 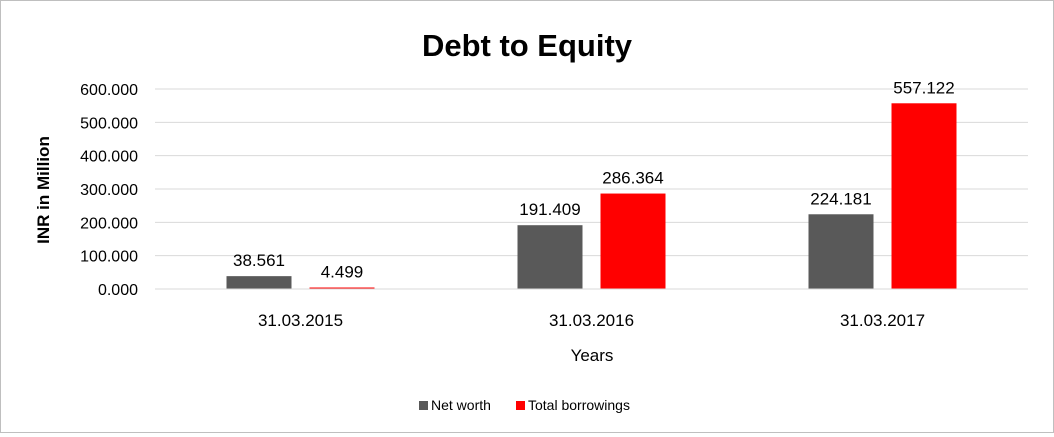 What do you see at coordinates (118, 290) in the screenshot?
I see `y-tick-label: 0.000` at bounding box center [118, 290].